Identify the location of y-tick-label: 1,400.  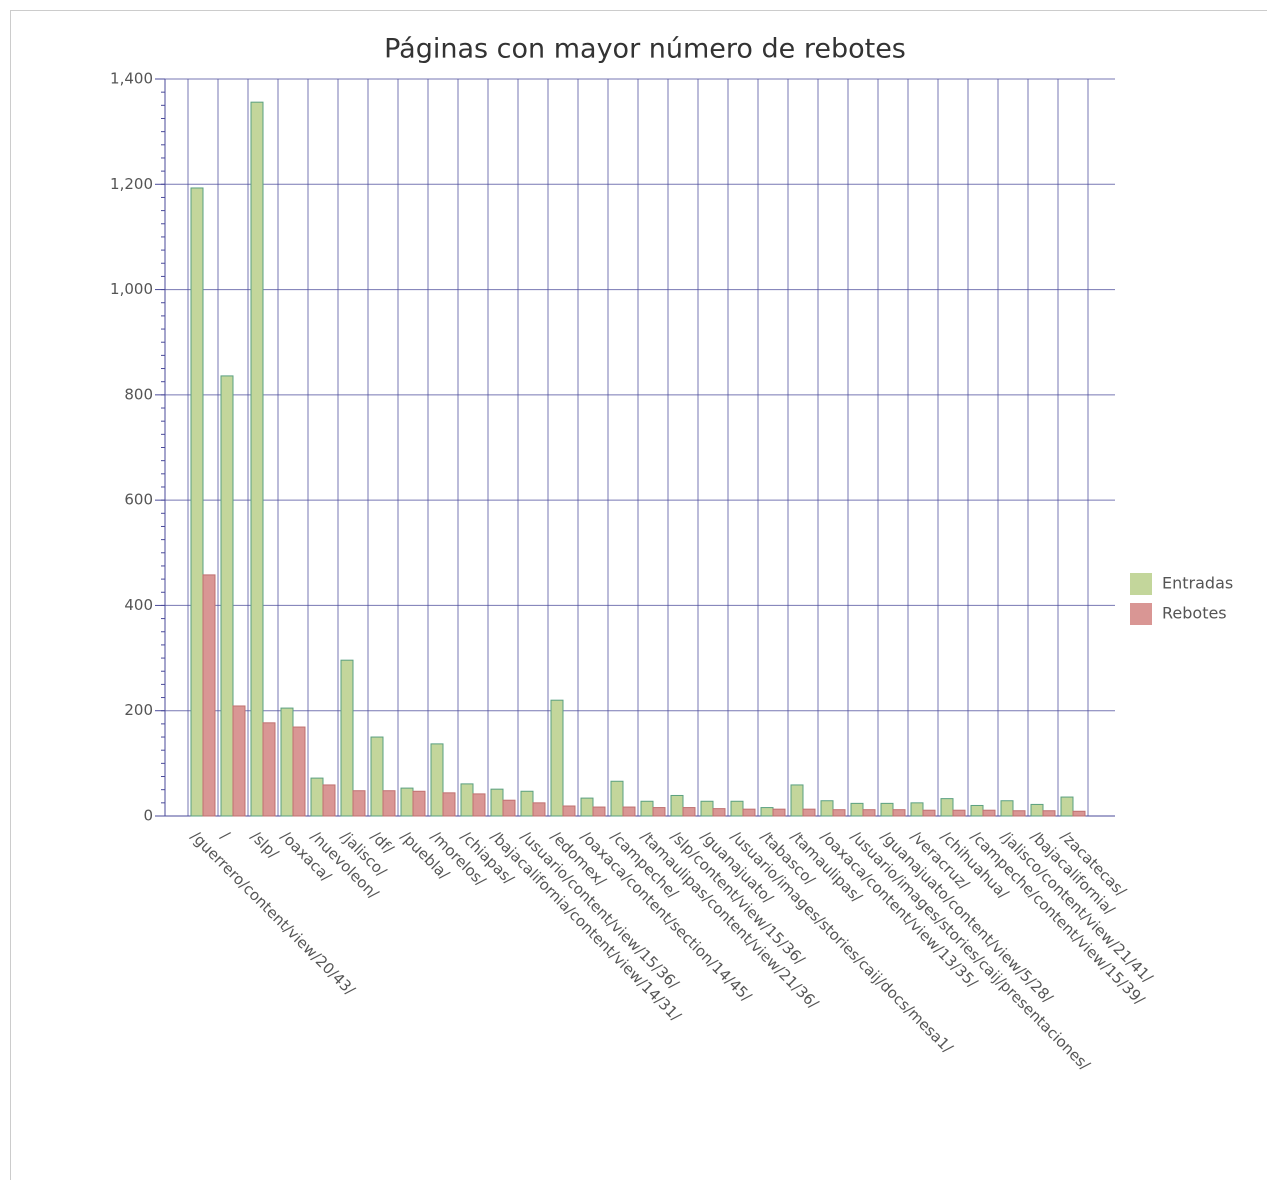
(131, 79).